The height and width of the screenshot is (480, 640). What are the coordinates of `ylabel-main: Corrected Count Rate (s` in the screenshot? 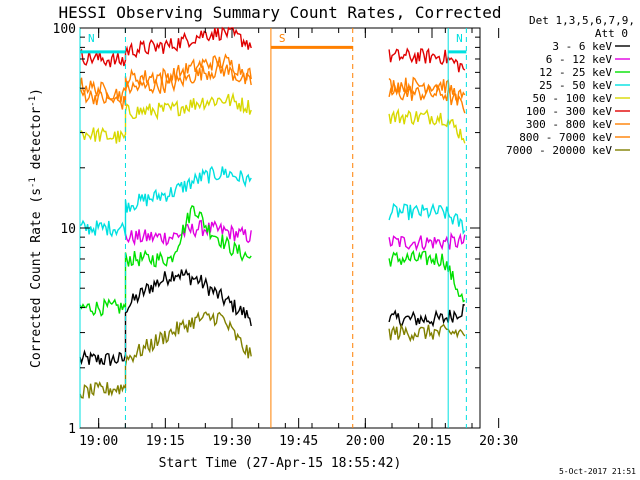 It's located at (36, 278).